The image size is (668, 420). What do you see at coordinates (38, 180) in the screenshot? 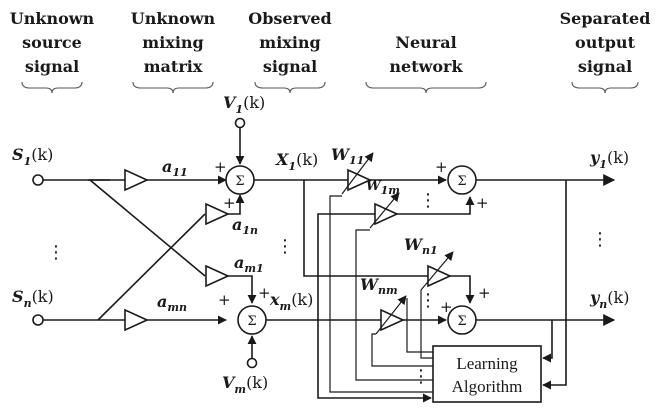
I see `source-s1-terminal` at bounding box center [38, 180].